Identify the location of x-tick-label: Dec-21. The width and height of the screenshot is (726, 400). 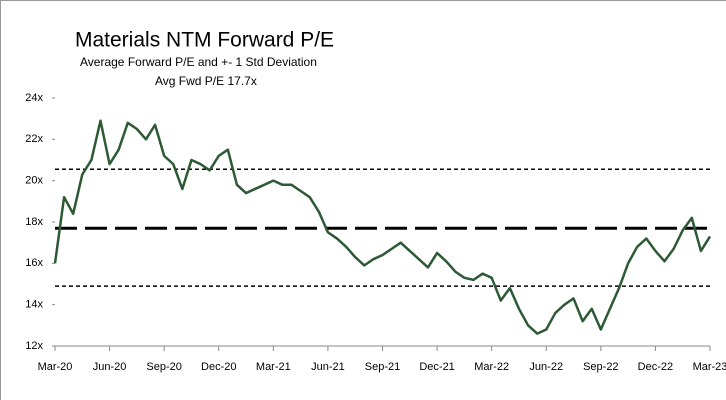
(436, 367).